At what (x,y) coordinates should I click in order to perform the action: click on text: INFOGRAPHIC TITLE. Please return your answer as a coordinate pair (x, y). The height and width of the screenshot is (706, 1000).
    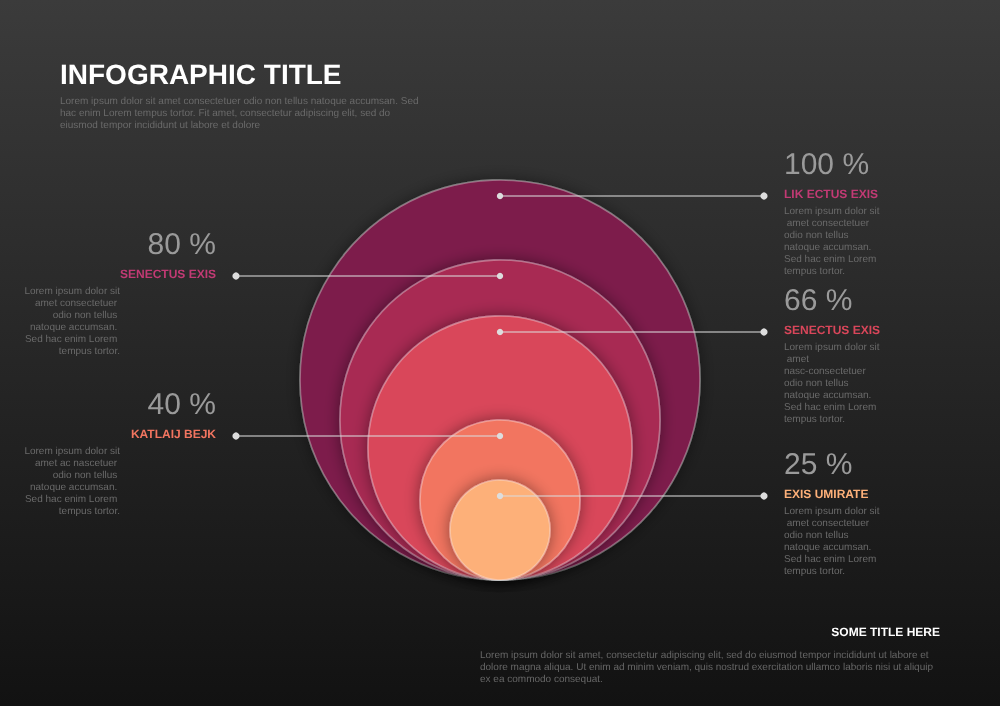
    Looking at the image, I should click on (201, 74).